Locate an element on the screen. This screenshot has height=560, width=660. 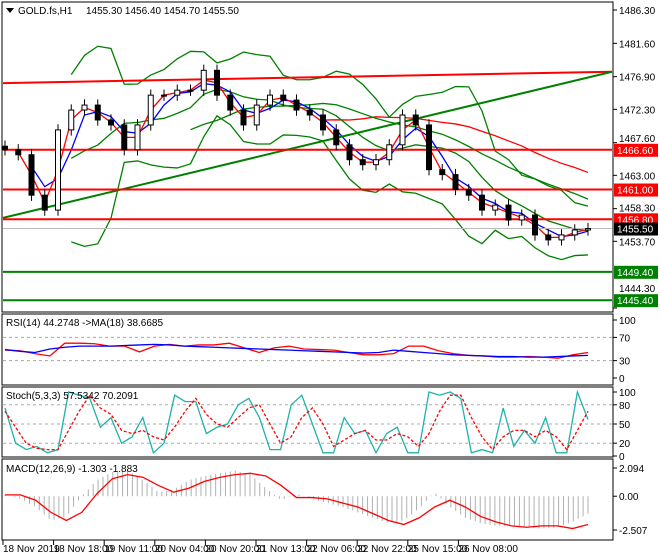
price-tick-label: 1472.30 is located at coordinates (637, 110).